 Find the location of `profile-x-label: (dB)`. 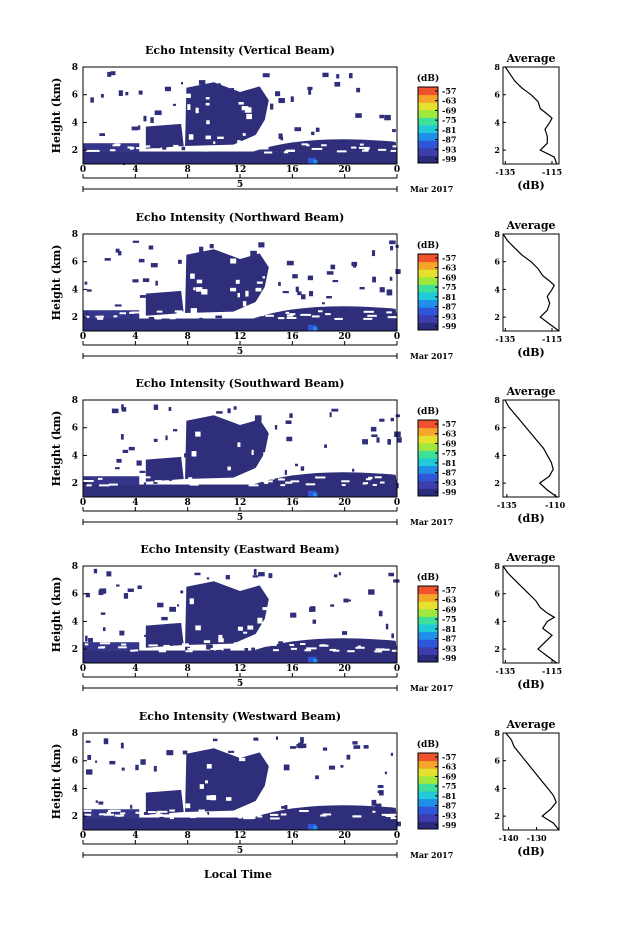

profile-x-label: (dB) is located at coordinates (530, 684).